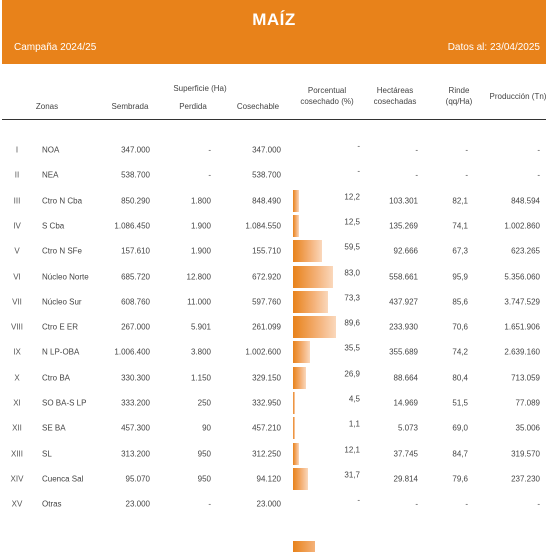  Describe the element at coordinates (204, 454) in the screenshot. I see `cell-perdida: 950` at that location.